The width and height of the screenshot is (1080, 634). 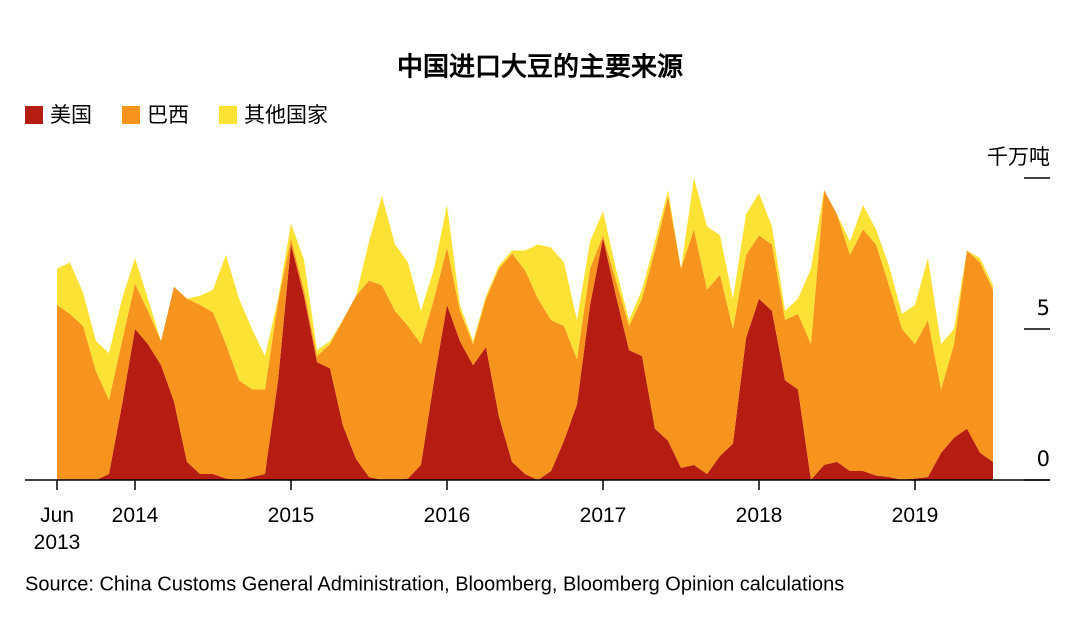 I want to click on y-tick-label: 5, so click(x=1043, y=308).